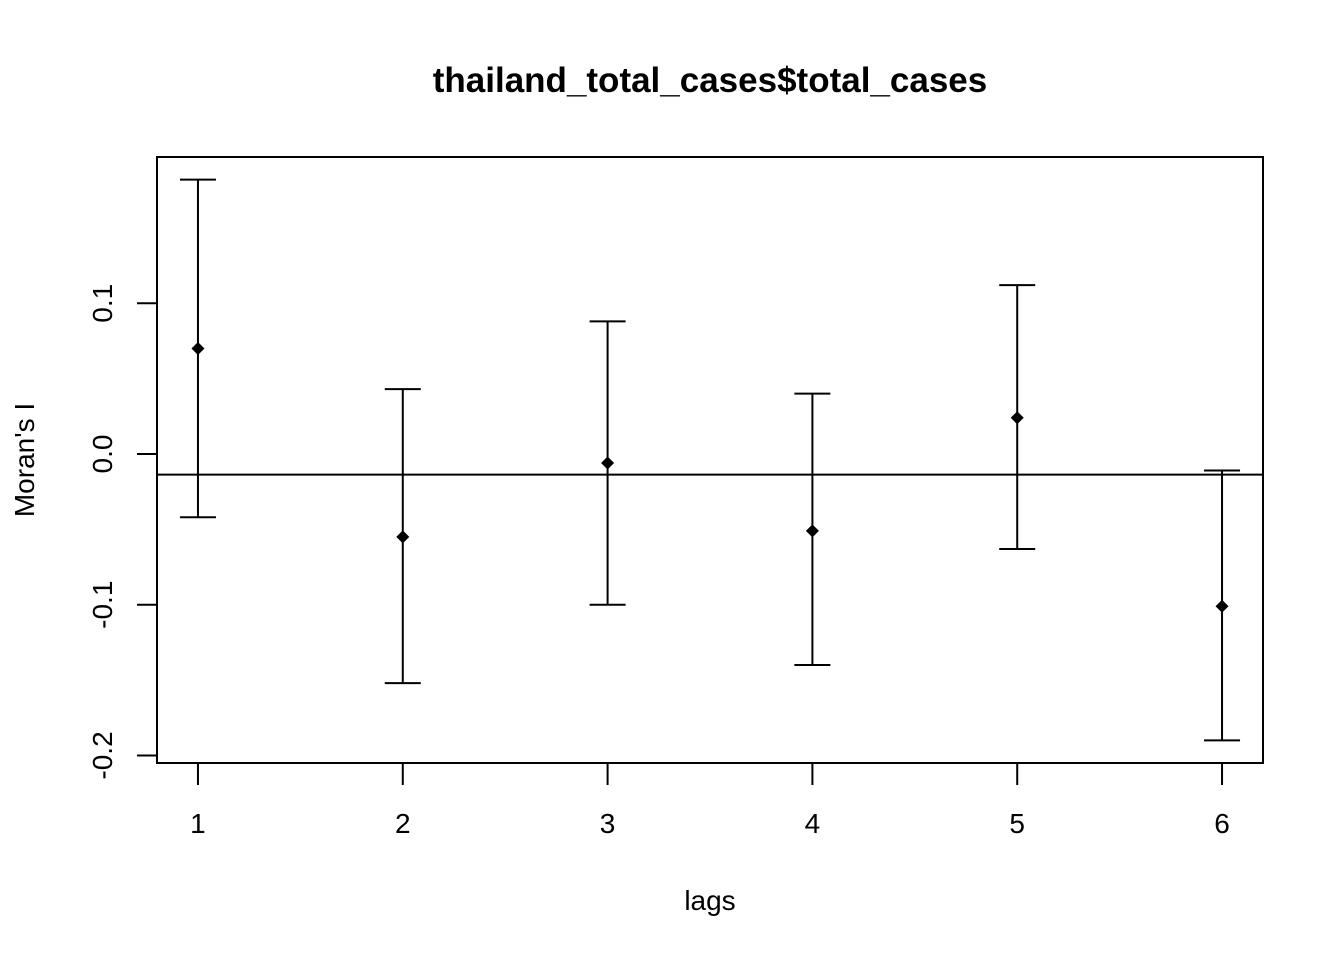 The height and width of the screenshot is (960, 1344). I want to click on y-axis-label: Moran's I, so click(24, 460).